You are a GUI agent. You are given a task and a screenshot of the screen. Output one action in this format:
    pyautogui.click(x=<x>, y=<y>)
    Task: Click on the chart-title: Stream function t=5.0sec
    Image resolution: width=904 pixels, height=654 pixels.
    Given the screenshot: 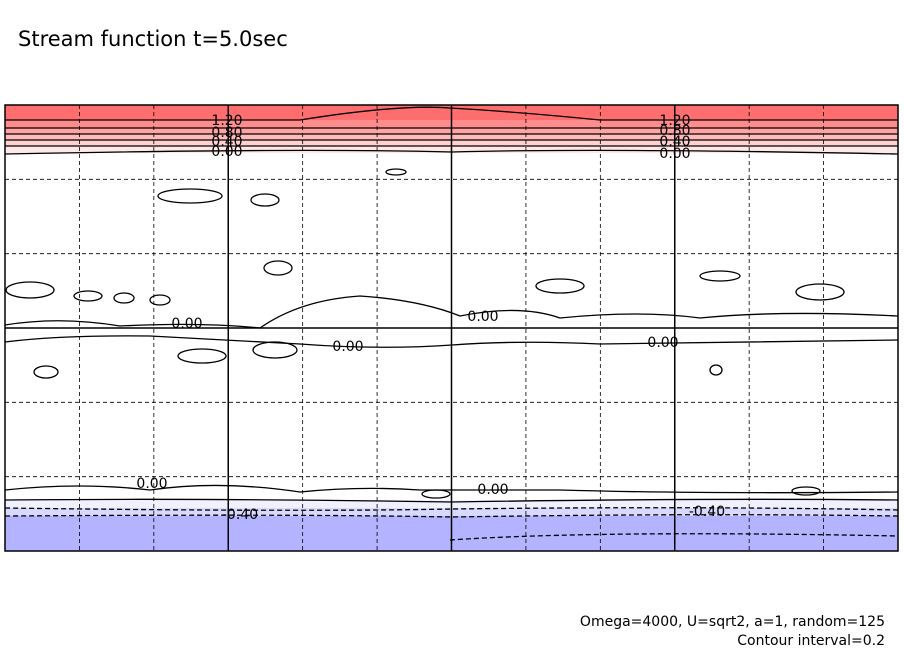 What is the action you would take?
    pyautogui.click(x=153, y=39)
    